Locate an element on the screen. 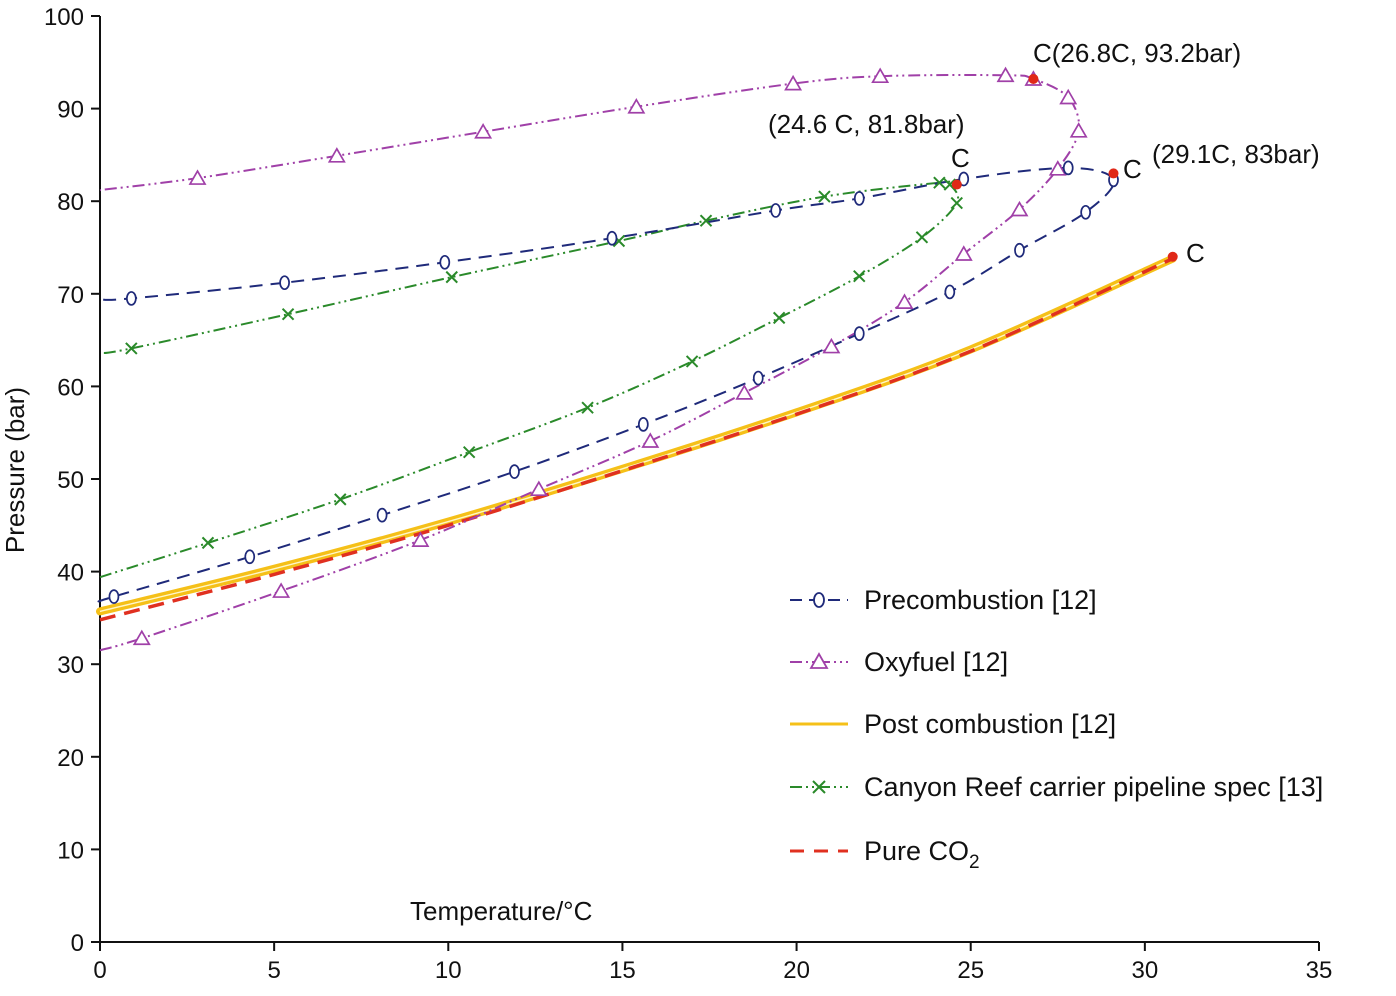 This screenshot has height=996, width=1396. critical-points is located at coordinates (1064, 167).